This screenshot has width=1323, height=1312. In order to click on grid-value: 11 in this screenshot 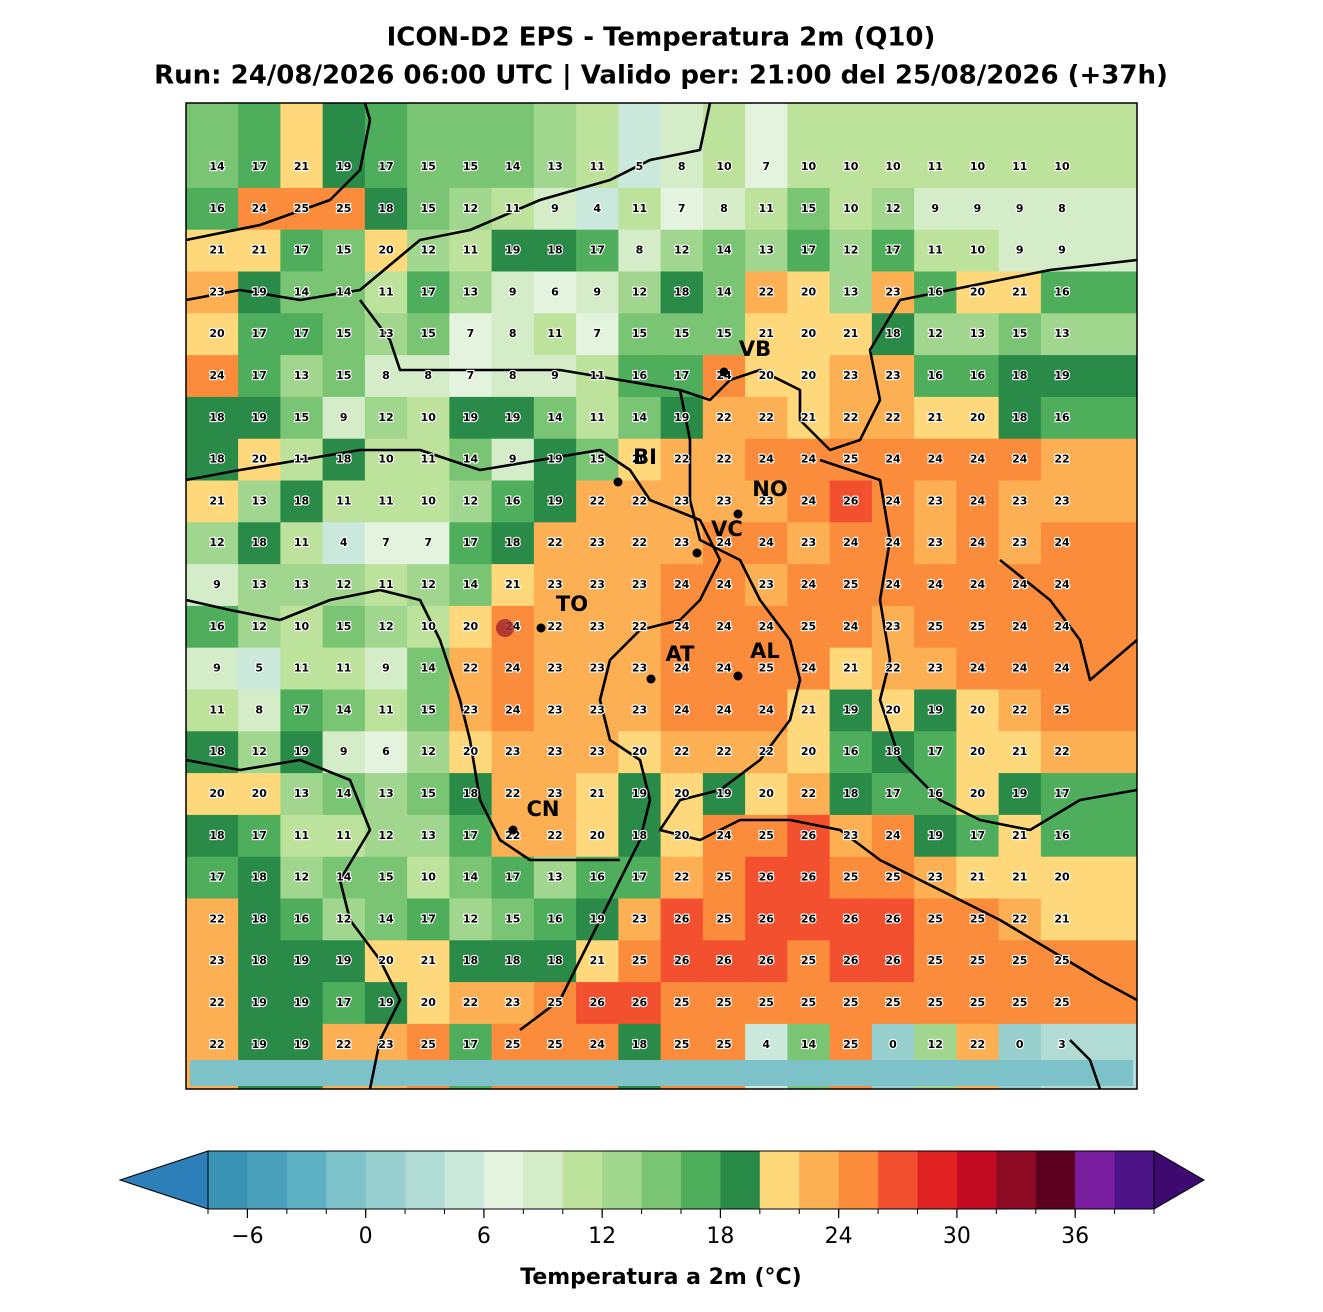, I will do `click(554, 333)`.